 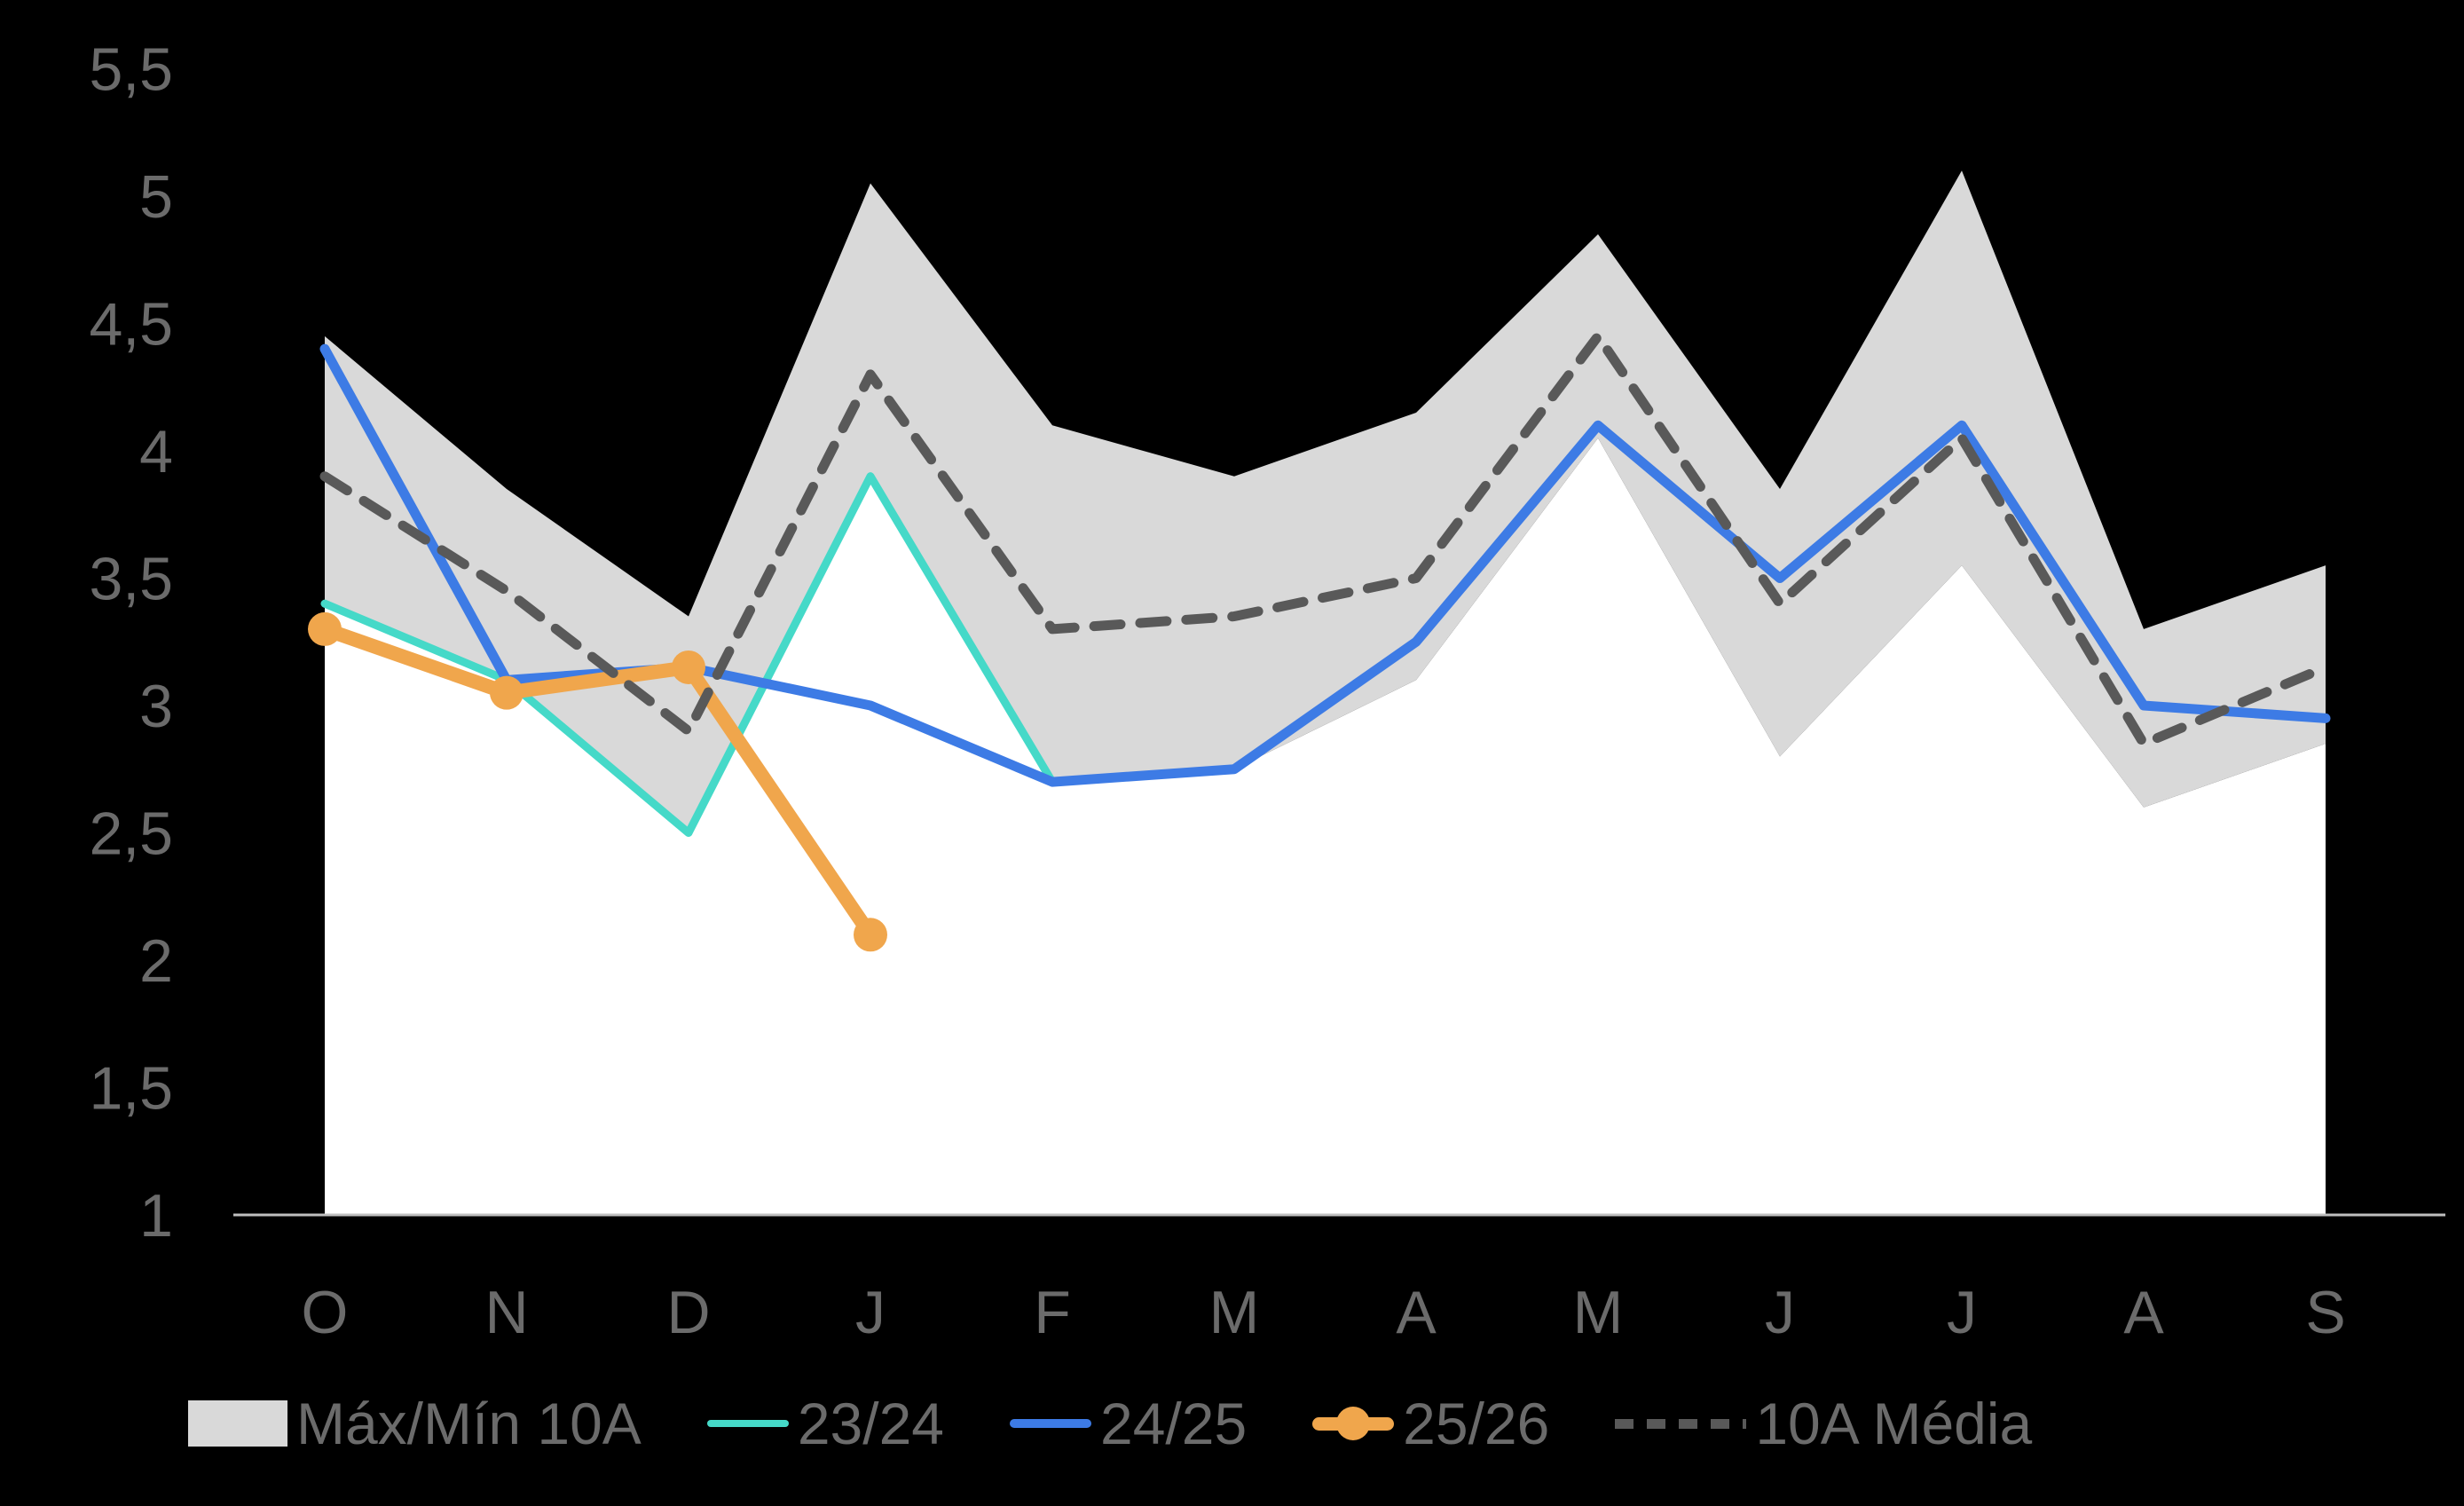 What do you see at coordinates (131, 325) in the screenshot?
I see `y-tick-label: 4,5` at bounding box center [131, 325].